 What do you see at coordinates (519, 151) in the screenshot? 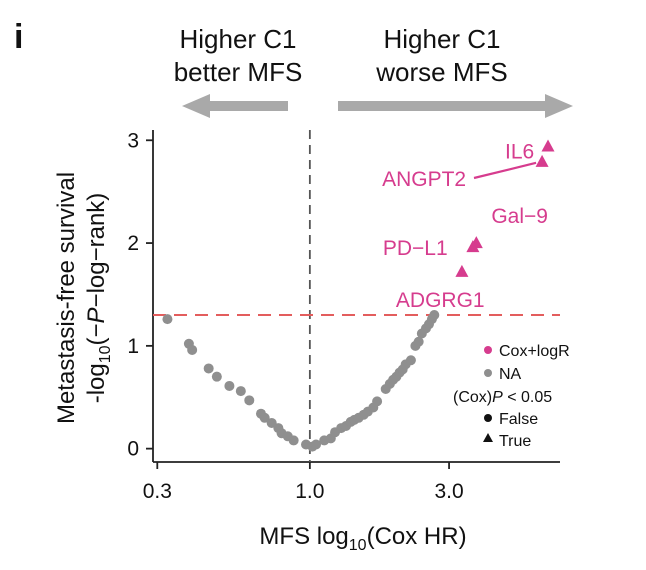
I see `gene-label: IL6` at bounding box center [519, 151].